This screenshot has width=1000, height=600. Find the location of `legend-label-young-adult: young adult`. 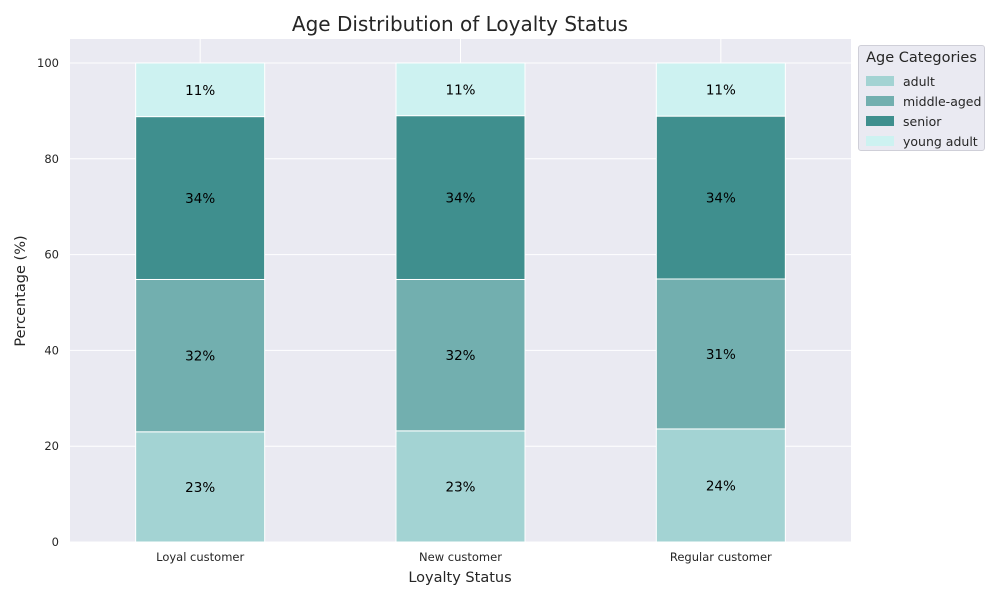

legend-label-young-adult: young adult is located at coordinates (940, 141).